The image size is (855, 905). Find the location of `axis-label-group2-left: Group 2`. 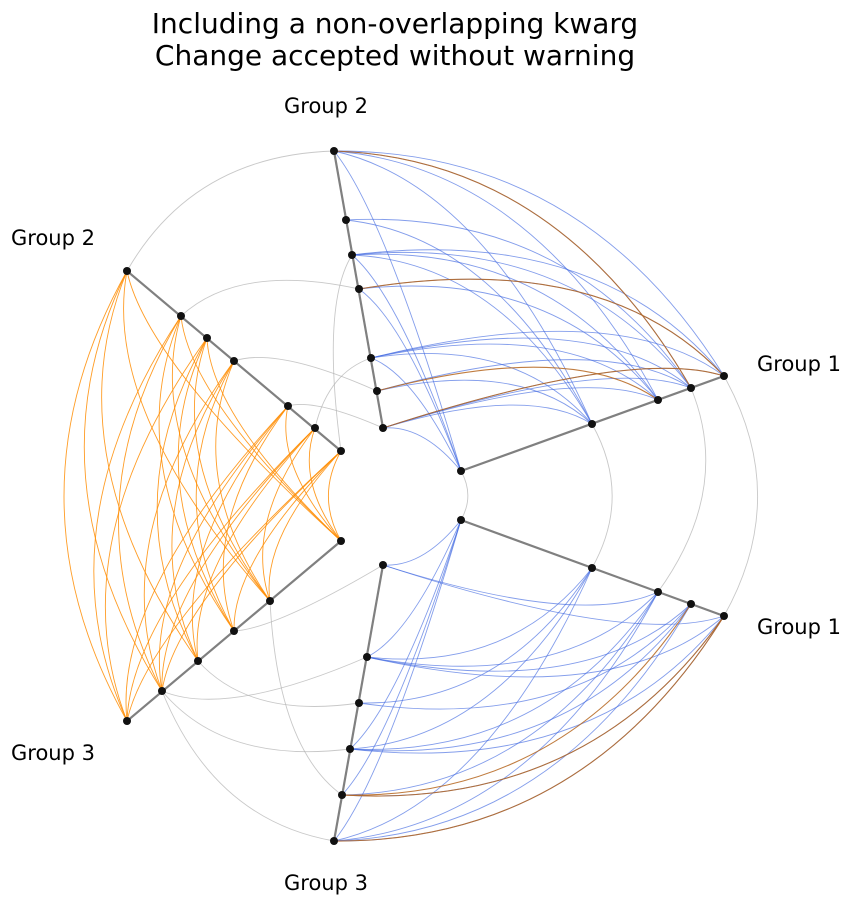

axis-label-group2-left: Group 2 is located at coordinates (53, 238).